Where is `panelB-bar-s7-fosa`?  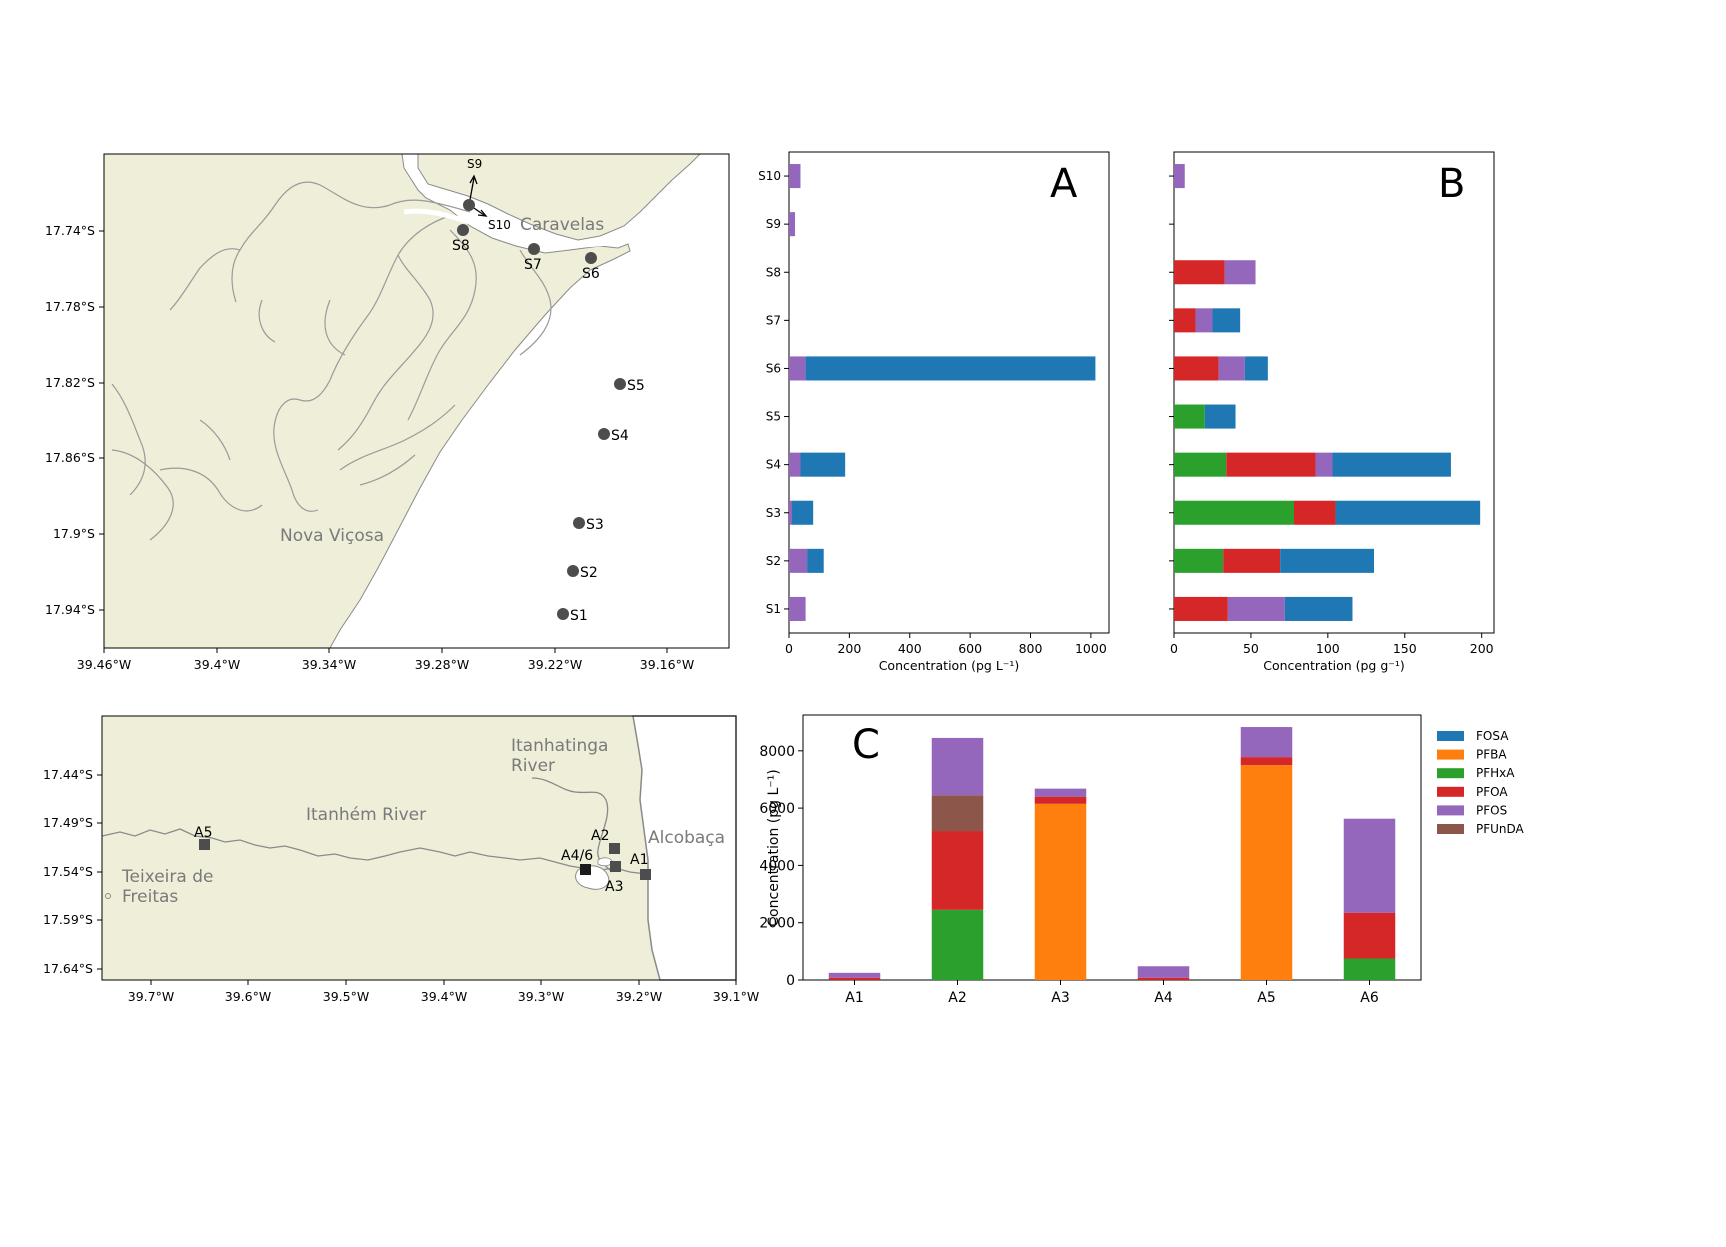 panelB-bar-s7-fosa is located at coordinates (1226, 320).